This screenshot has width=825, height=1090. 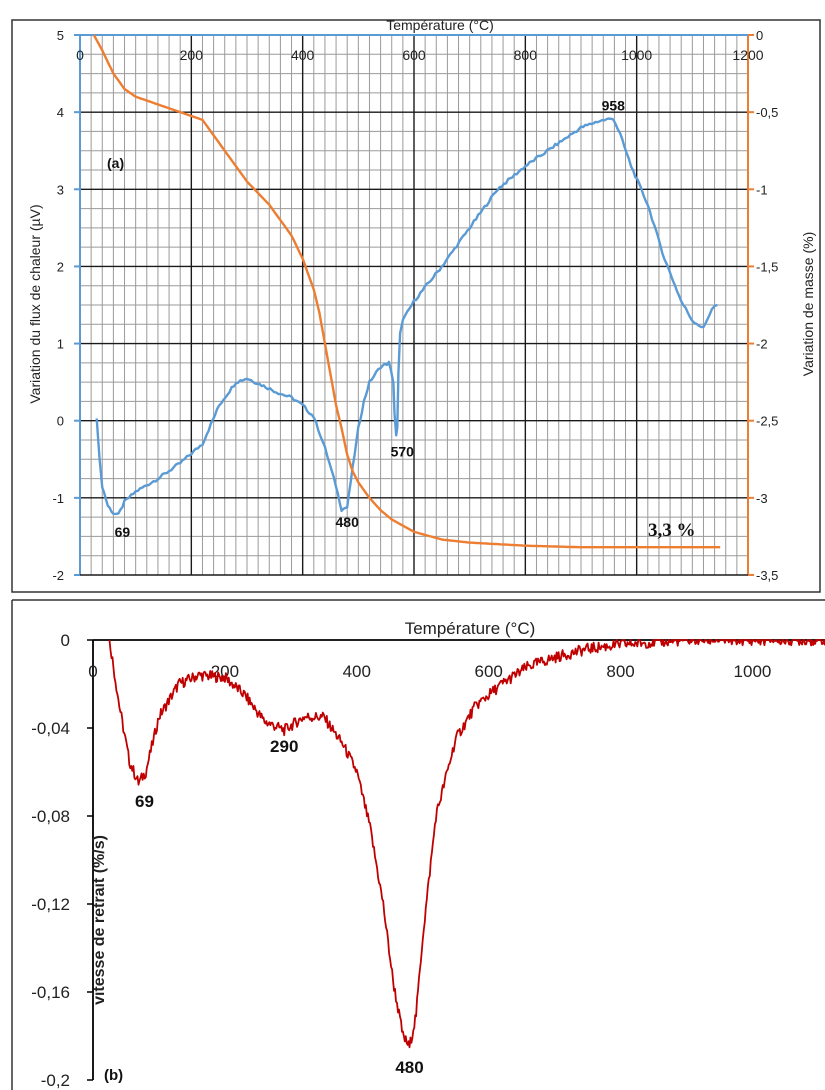 I want to click on peak-label: 290, so click(x=284, y=746).